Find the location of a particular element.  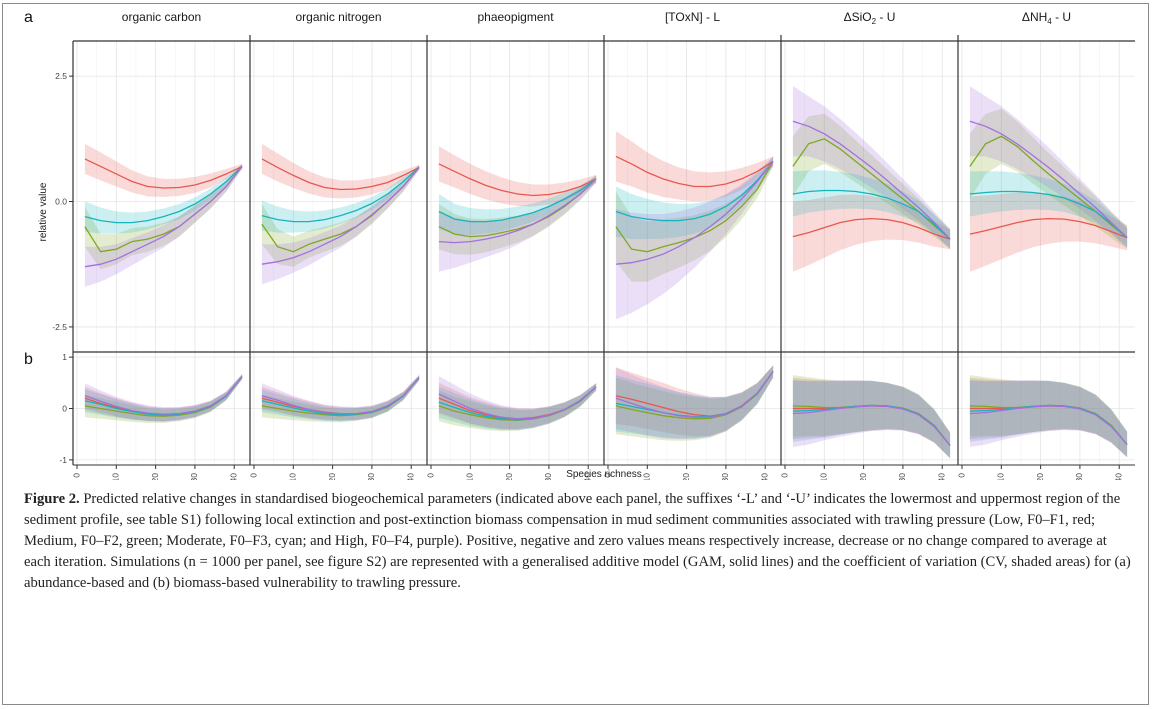

a-panel-4-bg is located at coordinates (869, 196).